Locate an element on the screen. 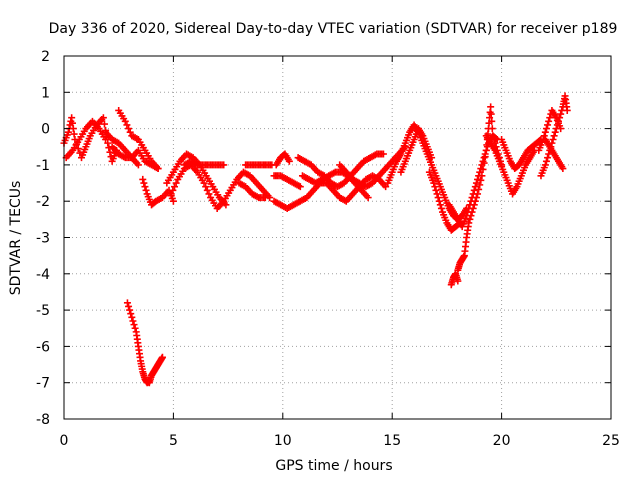 Image resolution: width=640 pixels, height=480 pixels. x-tick-label: 5 is located at coordinates (173, 441).